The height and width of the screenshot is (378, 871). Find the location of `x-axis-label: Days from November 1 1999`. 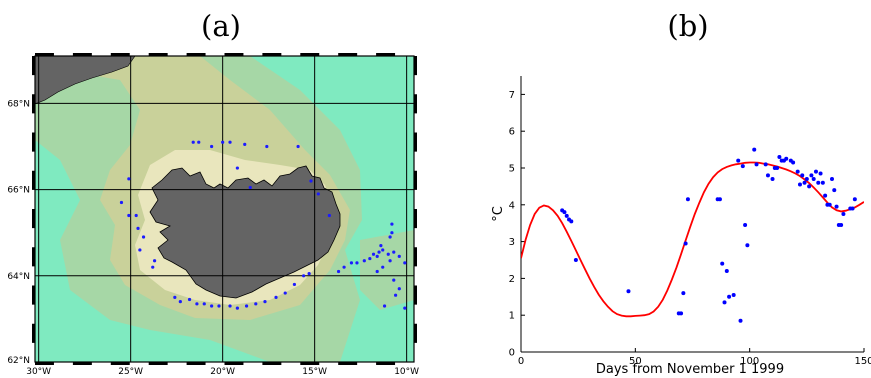

x-axis-label: Days from November 1 1999 is located at coordinates (690, 369).